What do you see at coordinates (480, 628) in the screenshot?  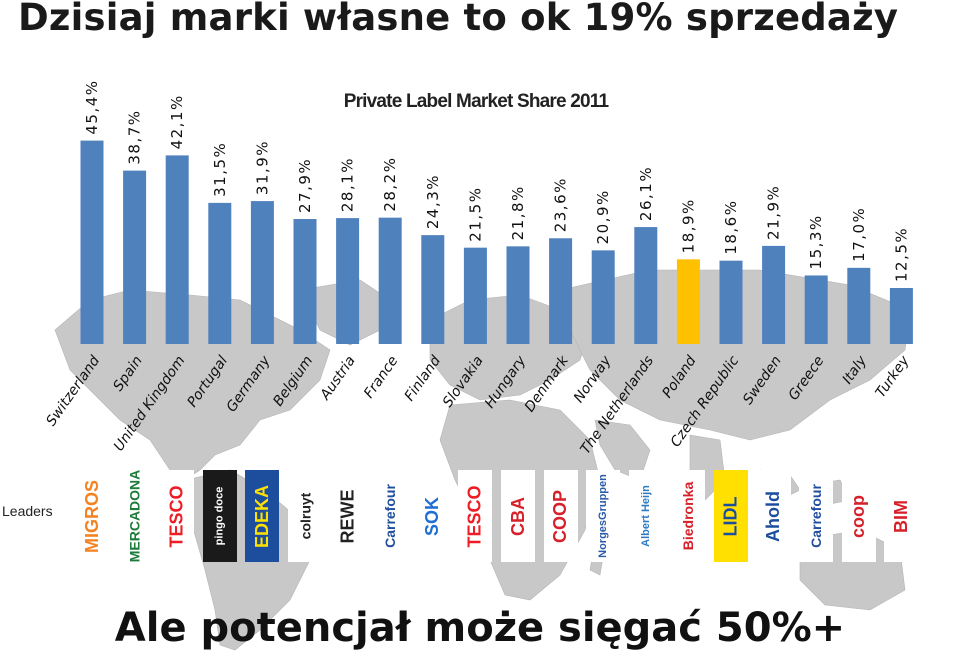 I see `footer-text: Ale potencjał może sięgać 50%+` at bounding box center [480, 628].